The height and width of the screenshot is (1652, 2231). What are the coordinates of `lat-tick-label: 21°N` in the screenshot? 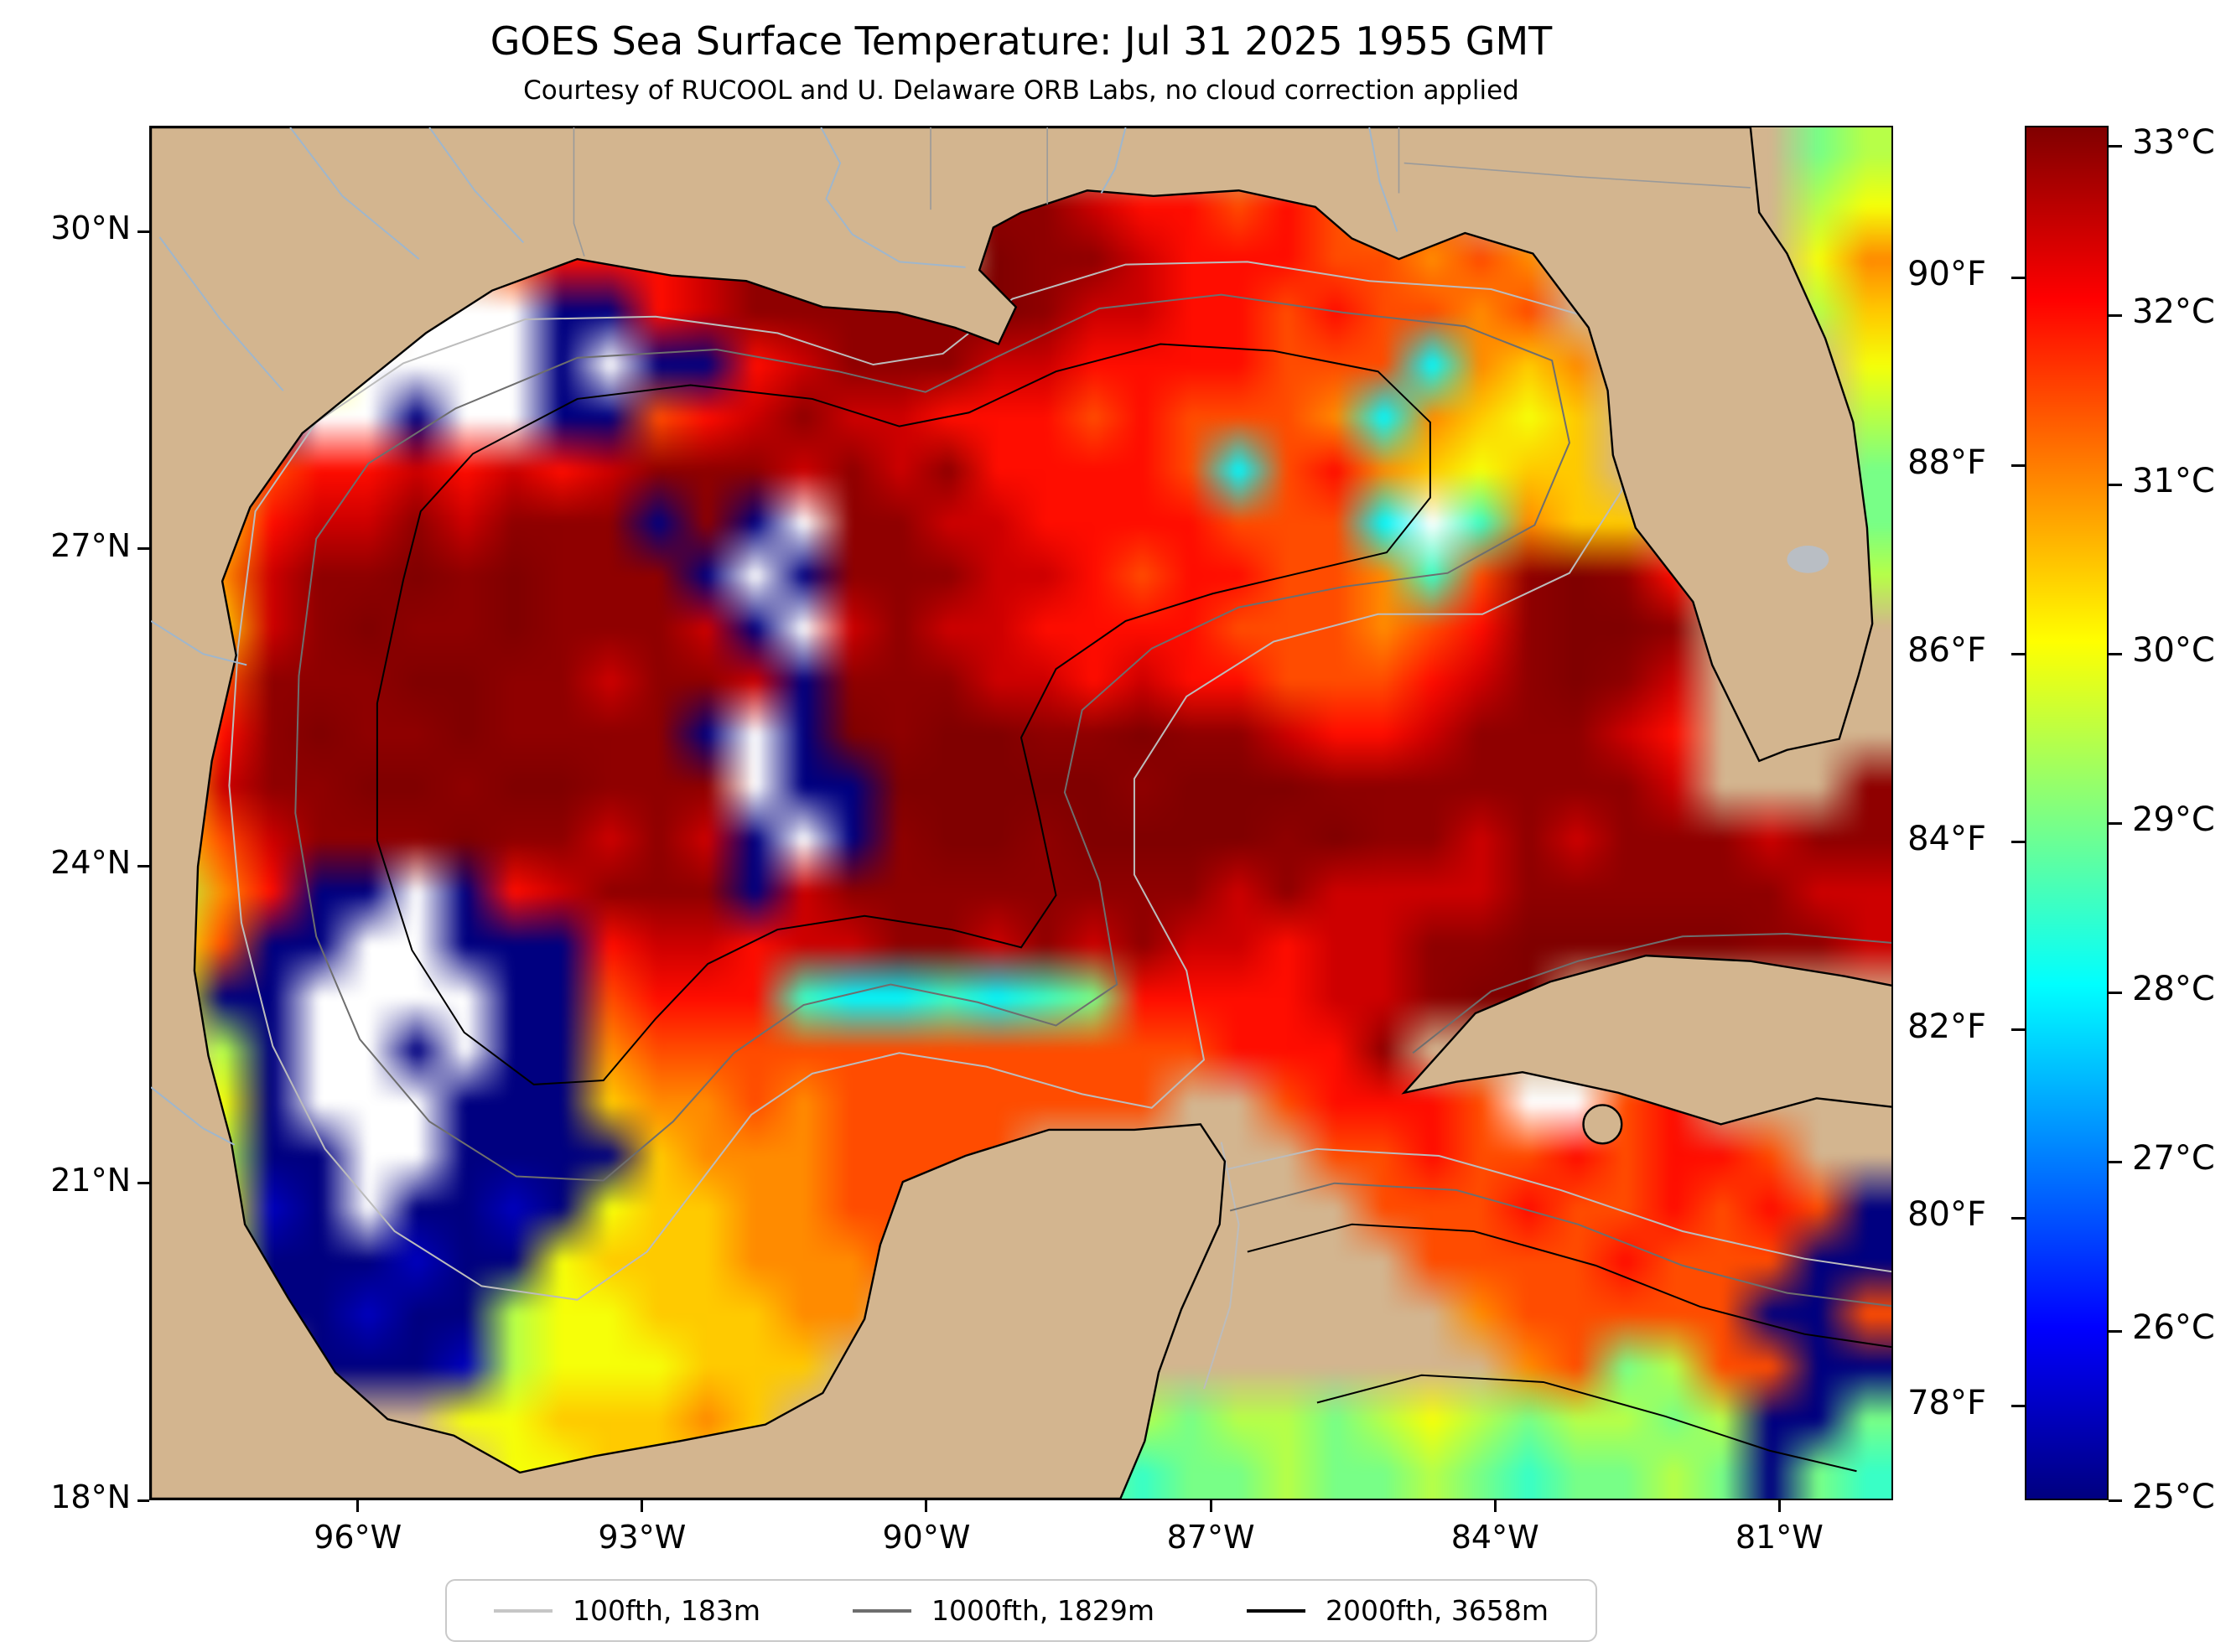 It's located at (90, 1180).